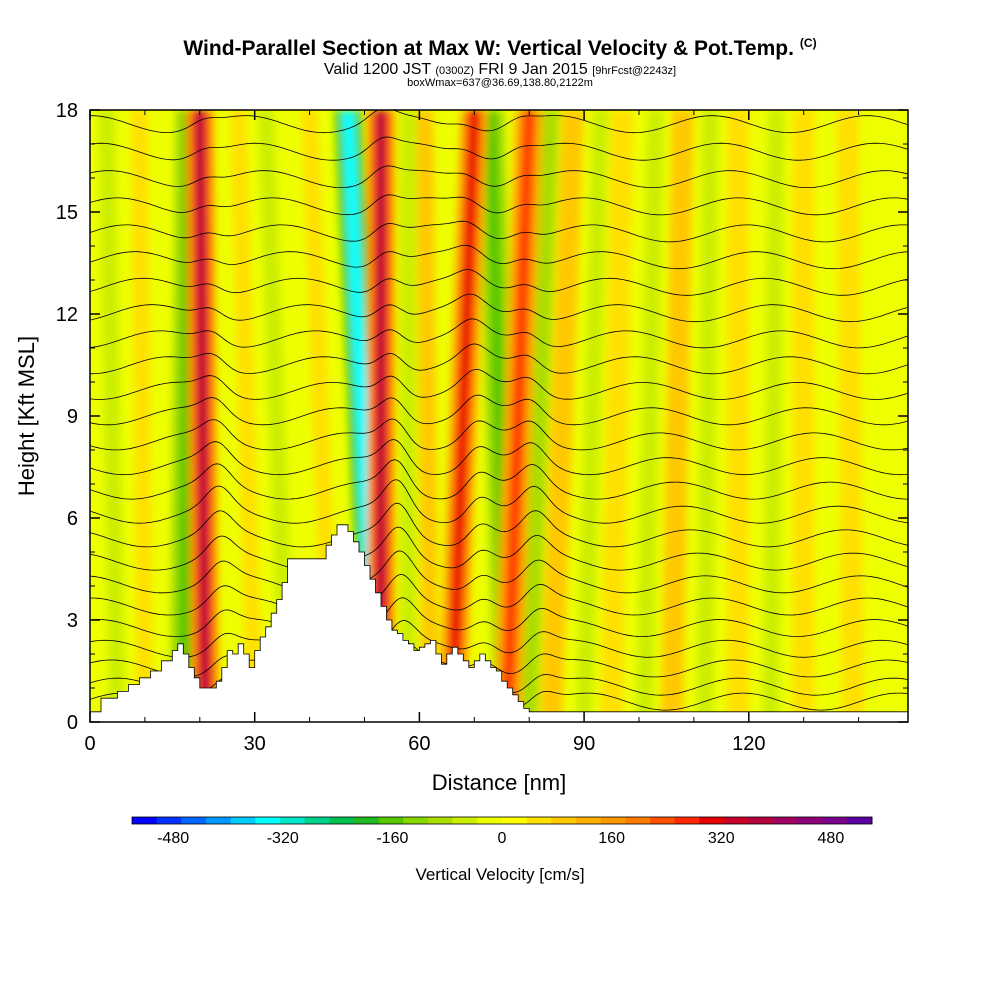 This screenshot has width=1000, height=1000. I want to click on x-tick-label: 60, so click(419, 744).